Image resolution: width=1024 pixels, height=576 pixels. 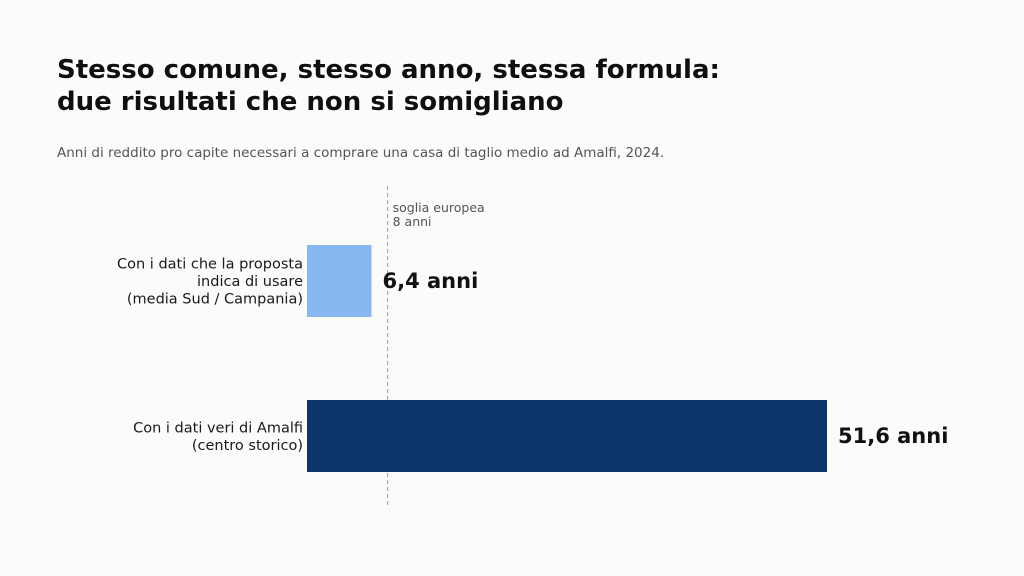 What do you see at coordinates (893, 436) in the screenshot?
I see `bar-value-label: 51,6 anni` at bounding box center [893, 436].